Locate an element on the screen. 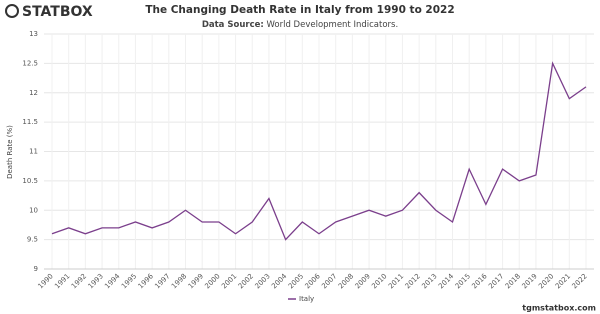 Image resolution: width=600 pixels, height=314 pixels. x-tick-label: 1990 is located at coordinates (46, 281).